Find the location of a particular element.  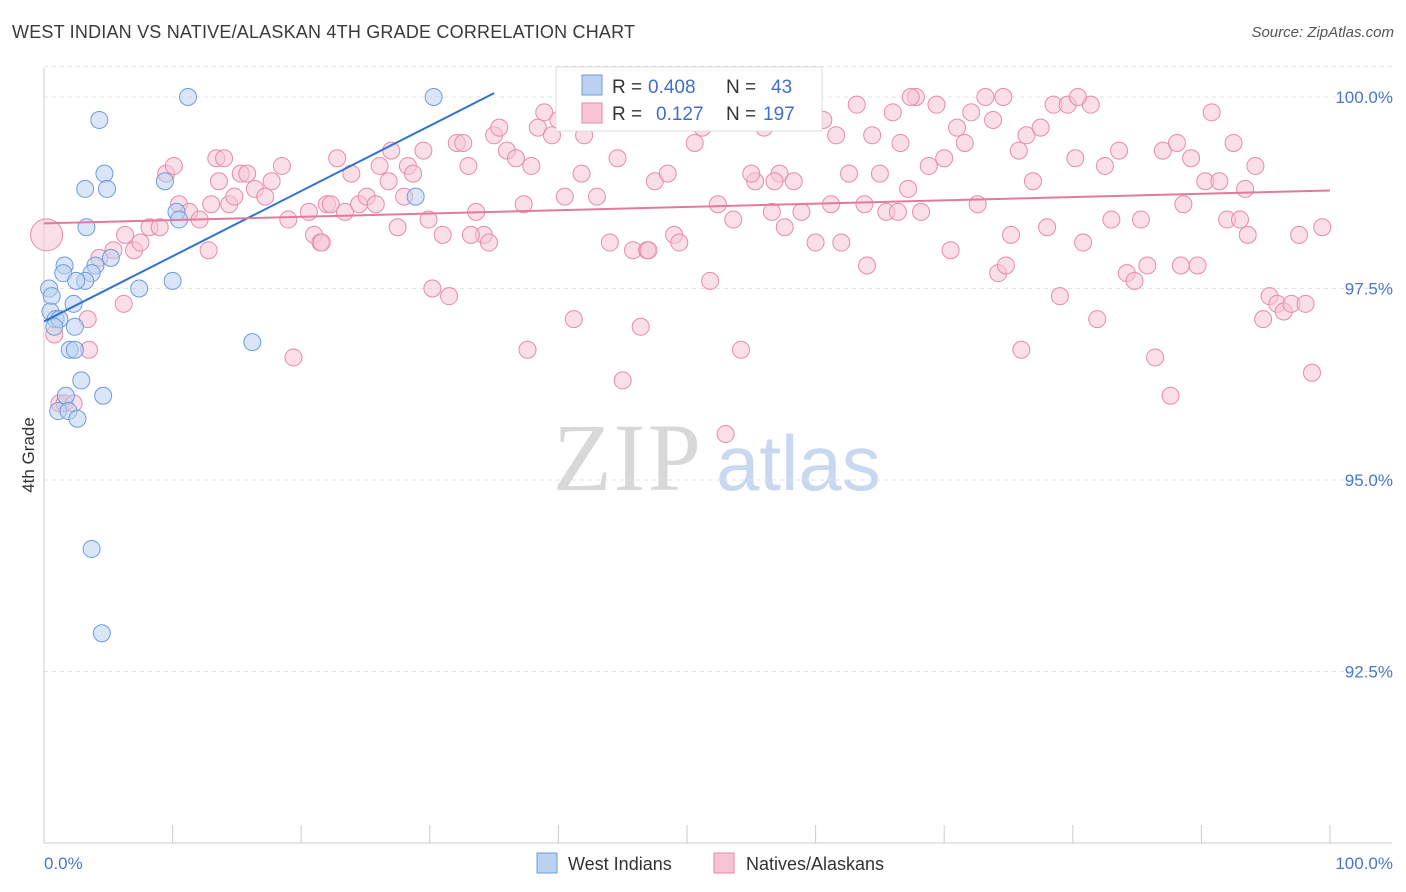

legend-label-west-indians: West Indians is located at coordinates (620, 864).